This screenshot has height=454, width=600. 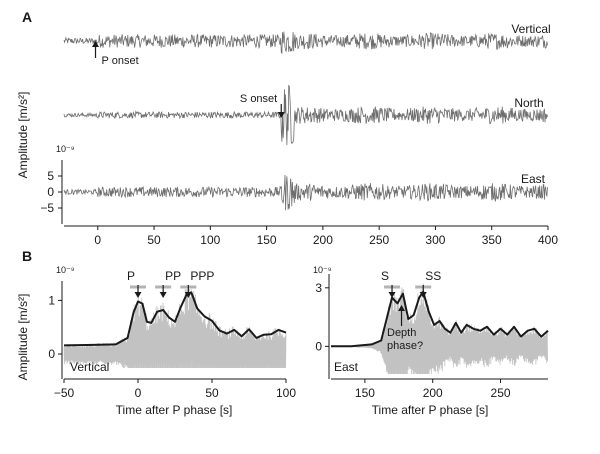 I want to click on bl-ytick-label: 0, so click(x=51, y=354).